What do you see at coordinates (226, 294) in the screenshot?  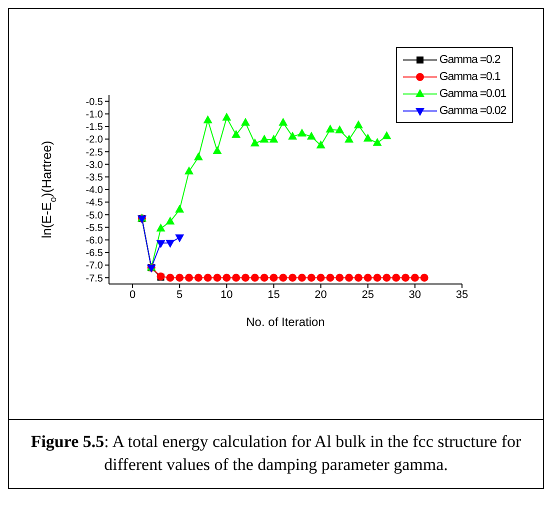 I see `x-tick-label: 10` at bounding box center [226, 294].